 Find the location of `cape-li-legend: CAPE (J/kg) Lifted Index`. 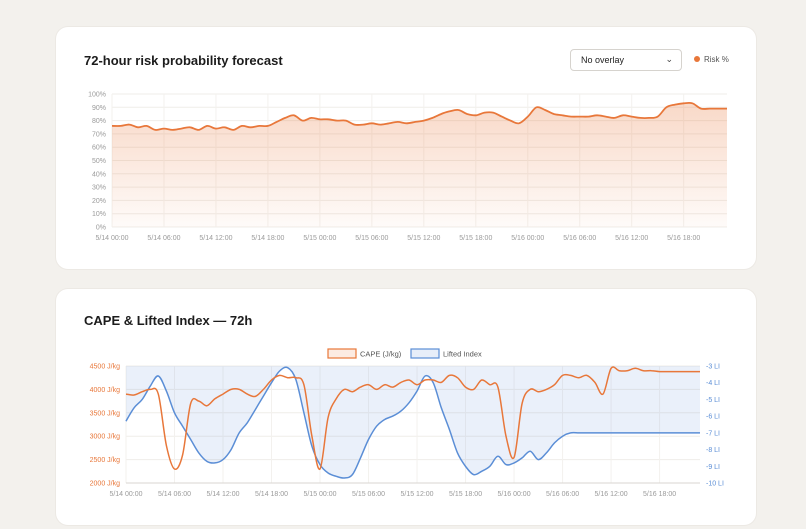

cape-li-legend: CAPE (J/kg) Lifted Index is located at coordinates (404, 353).